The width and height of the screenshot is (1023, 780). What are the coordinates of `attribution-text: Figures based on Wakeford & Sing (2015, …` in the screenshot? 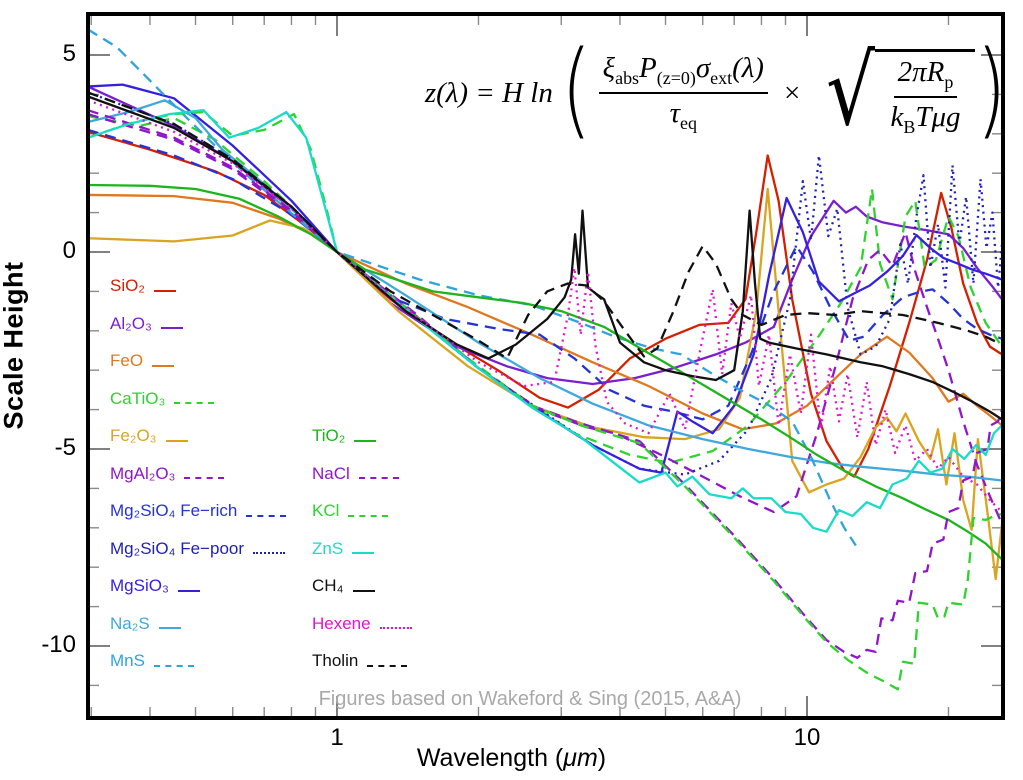 It's located at (530, 699).